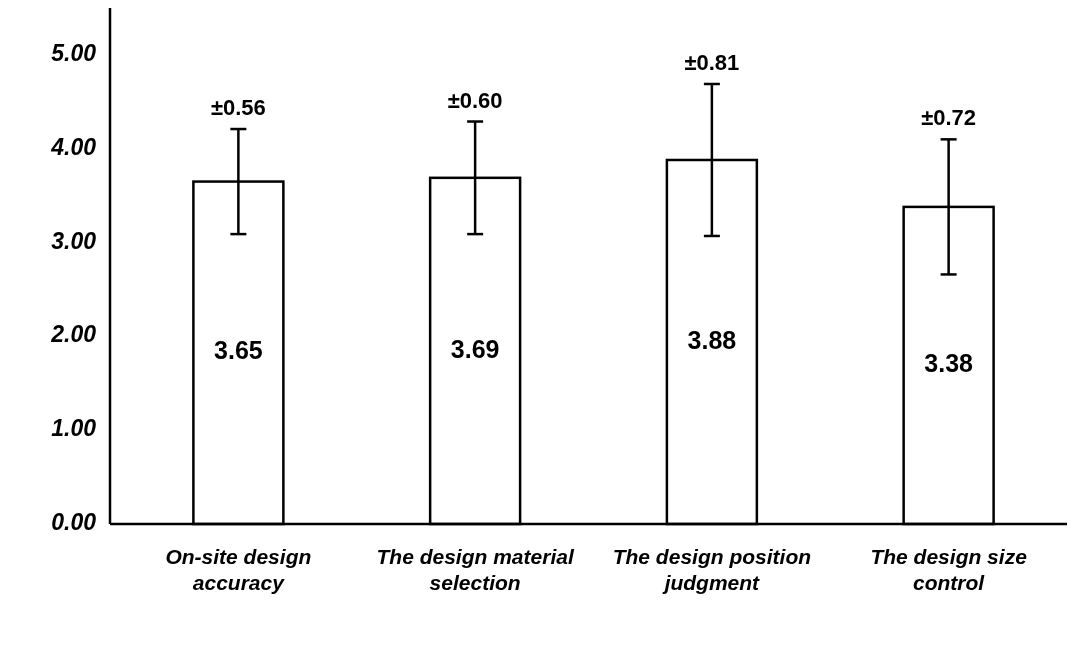 The height and width of the screenshot is (651, 1075). I want to click on data-label: 3.69, so click(475, 348).